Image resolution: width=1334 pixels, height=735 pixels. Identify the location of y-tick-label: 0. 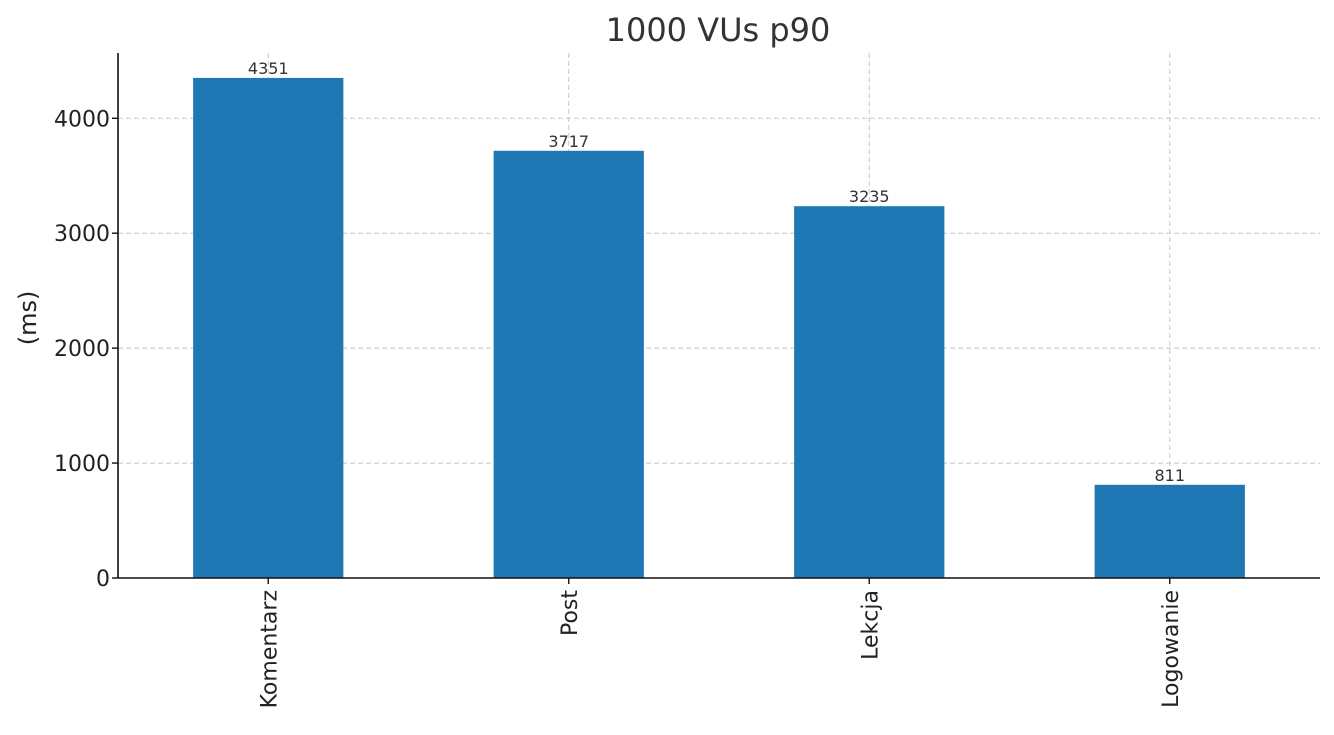
(103, 579).